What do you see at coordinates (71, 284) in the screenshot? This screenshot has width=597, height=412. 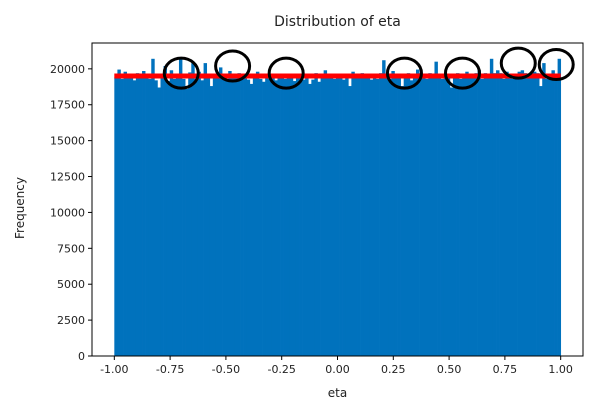 I see `y-tick-label: 5000` at bounding box center [71, 284].